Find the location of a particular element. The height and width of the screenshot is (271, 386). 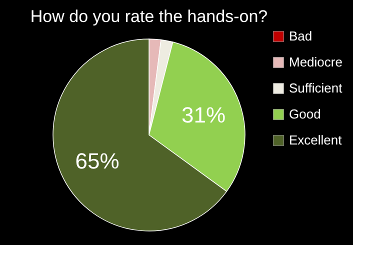

legend-label: Sufficient is located at coordinates (316, 88).